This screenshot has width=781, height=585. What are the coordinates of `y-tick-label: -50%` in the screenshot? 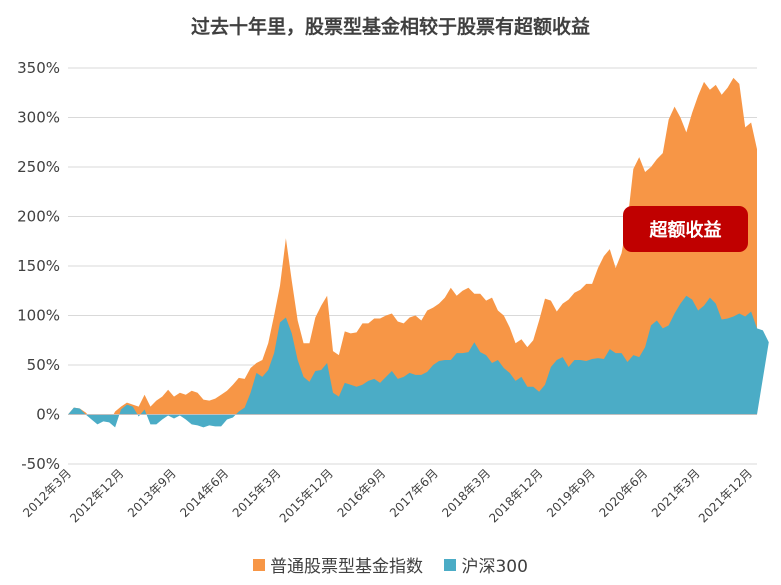 It's located at (40, 464).